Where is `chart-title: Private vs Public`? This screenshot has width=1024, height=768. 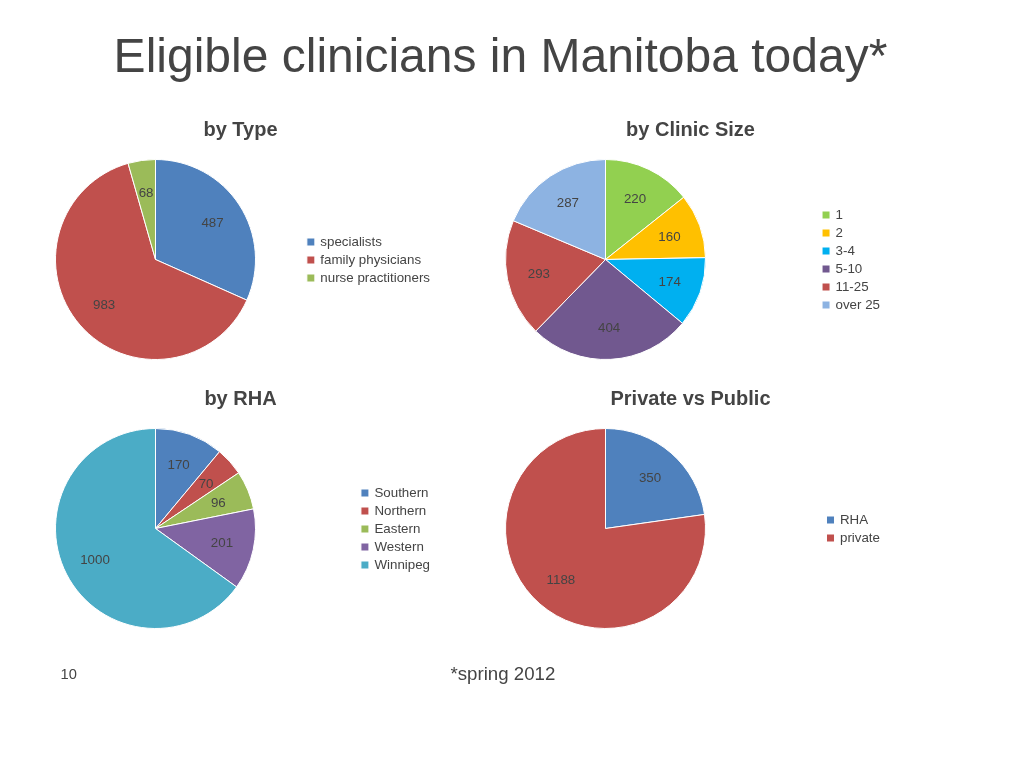
chart-title: Private vs Public is located at coordinates (690, 397).